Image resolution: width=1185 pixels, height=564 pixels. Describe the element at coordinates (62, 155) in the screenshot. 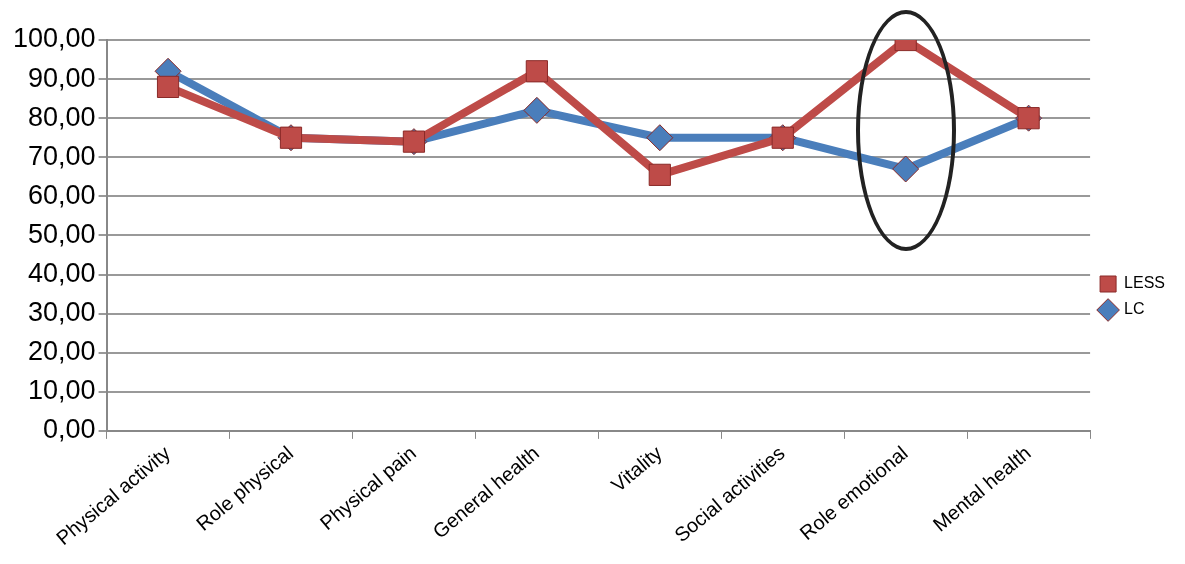

I see `y-tick-label: 70,00` at that location.